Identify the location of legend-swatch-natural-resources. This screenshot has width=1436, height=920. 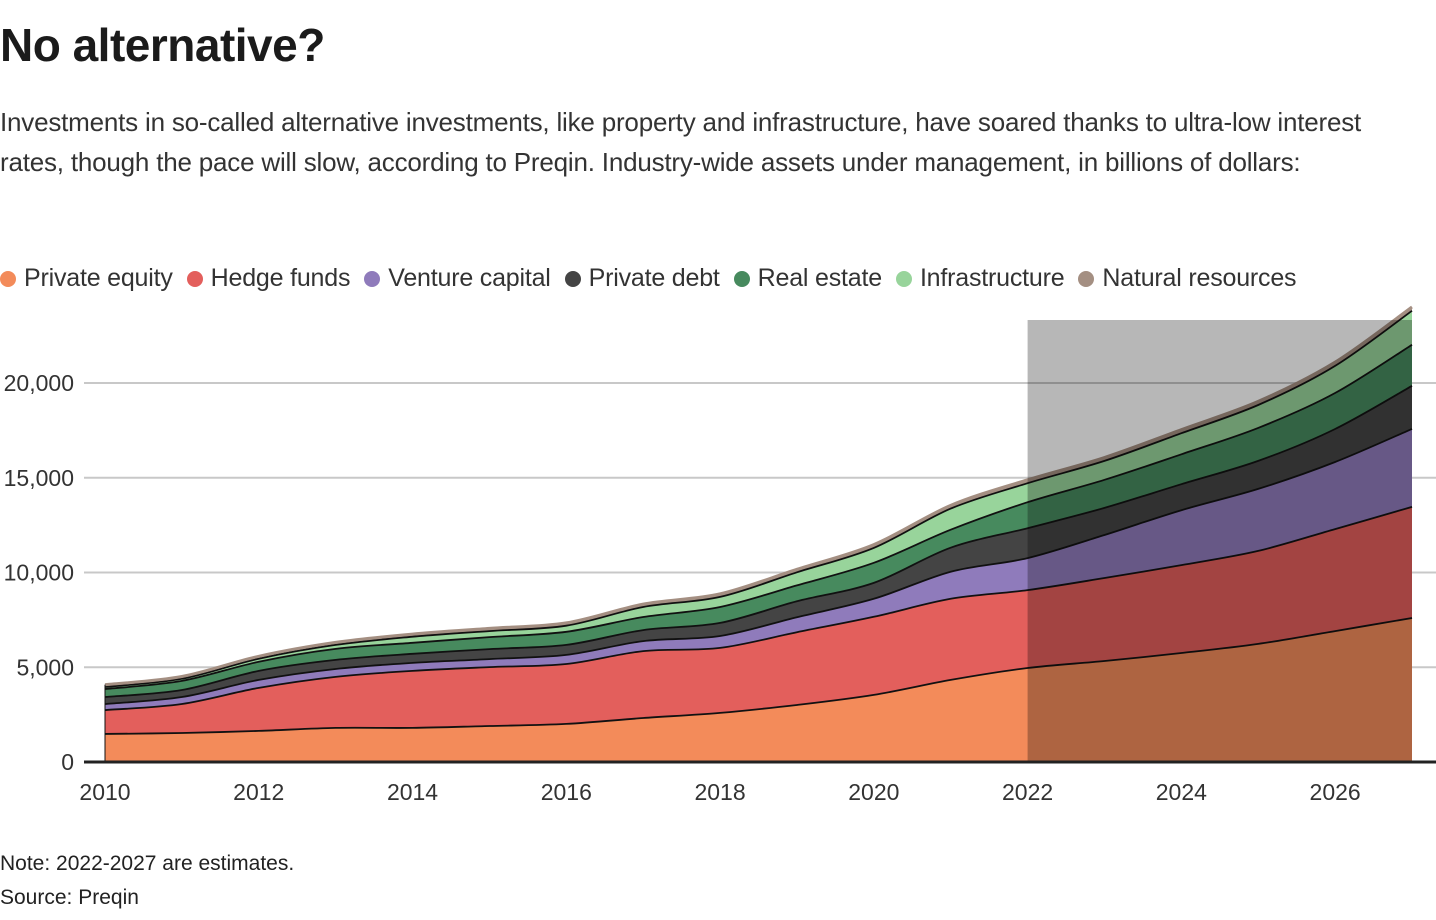
(1086, 278).